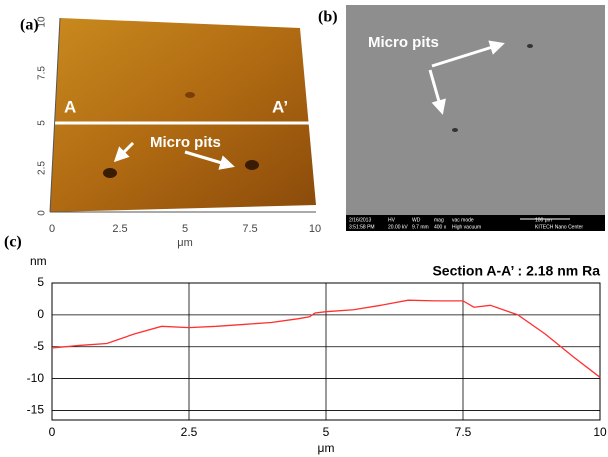 This screenshot has width=608, height=457. I want to click on afm-x-tick-label: 10, so click(315, 229).